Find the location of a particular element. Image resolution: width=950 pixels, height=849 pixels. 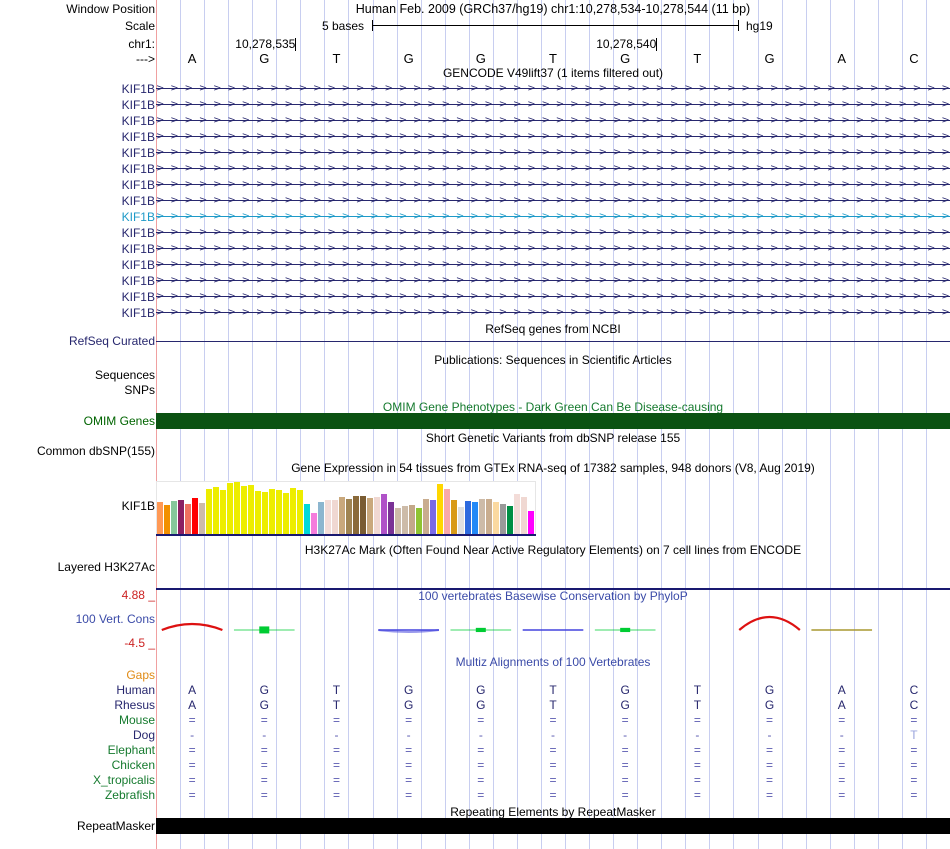

refseq-curated-label: RefSeq Curated is located at coordinates (111, 341).